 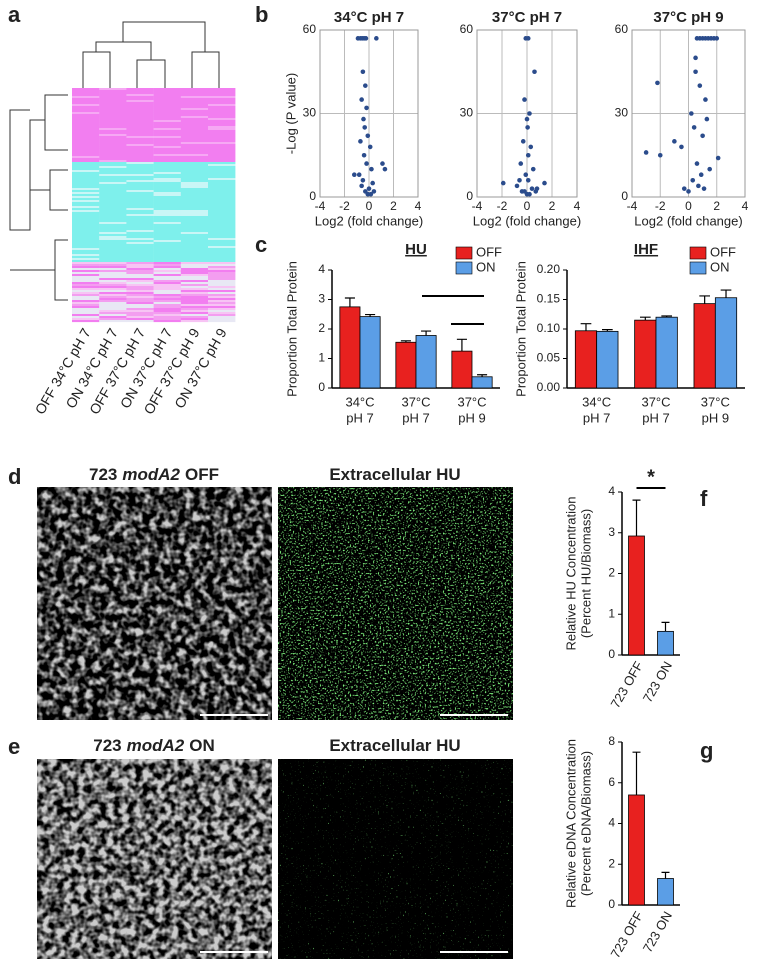 What do you see at coordinates (393, 206) in the screenshot?
I see `x-tick-label: 2` at bounding box center [393, 206].